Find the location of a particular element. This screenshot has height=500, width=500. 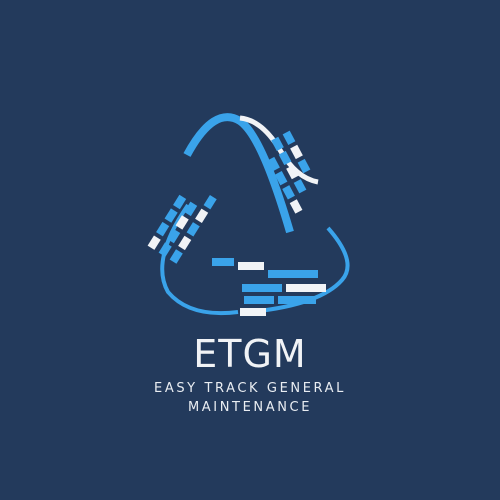

top-rail-inner-white is located at coordinates (279, 150).